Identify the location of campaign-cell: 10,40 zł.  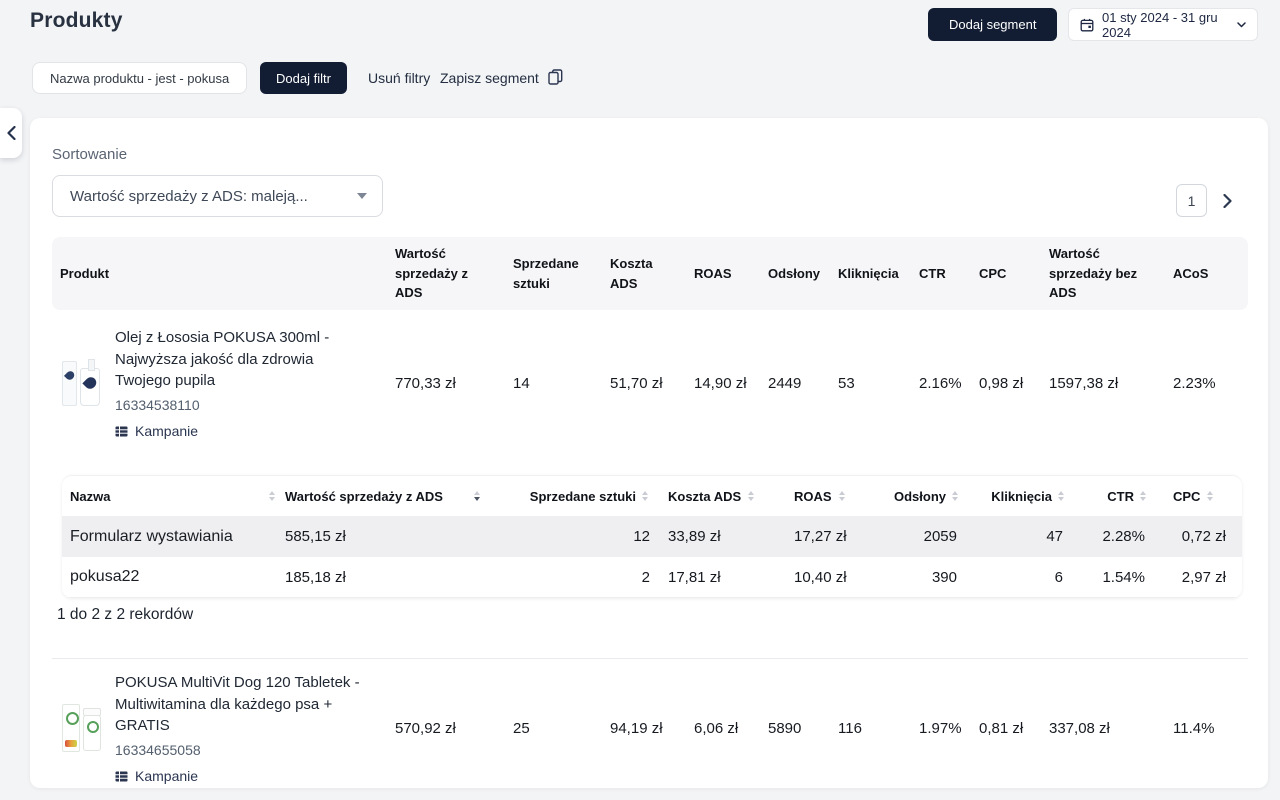
(820, 577).